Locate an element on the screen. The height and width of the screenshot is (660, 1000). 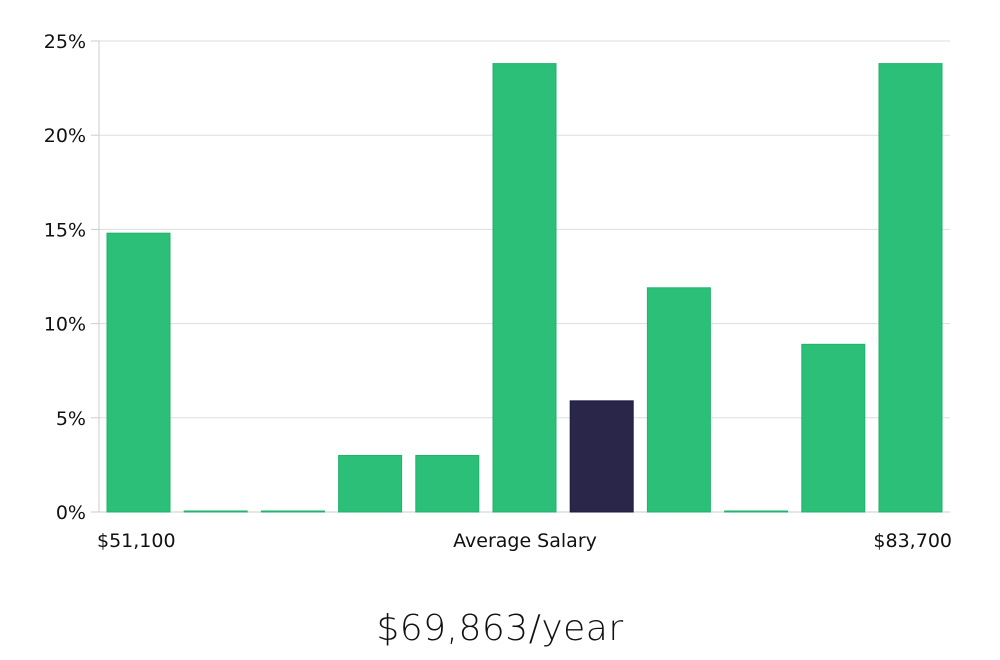
y-tick-label: 0% is located at coordinates (71, 513).